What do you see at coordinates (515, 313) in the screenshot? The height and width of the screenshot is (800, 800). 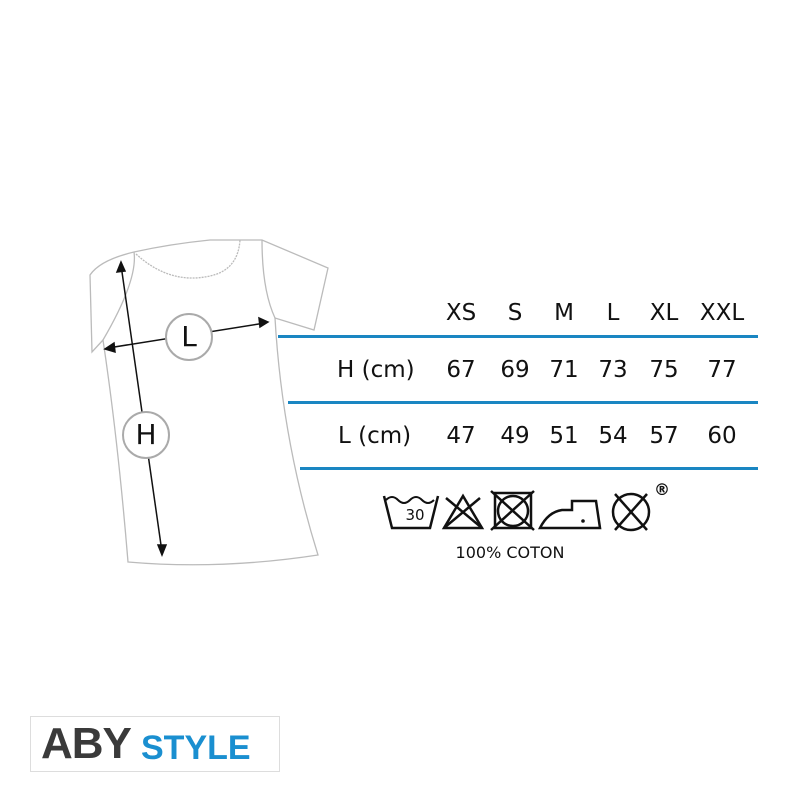 I see `size-header: S` at bounding box center [515, 313].